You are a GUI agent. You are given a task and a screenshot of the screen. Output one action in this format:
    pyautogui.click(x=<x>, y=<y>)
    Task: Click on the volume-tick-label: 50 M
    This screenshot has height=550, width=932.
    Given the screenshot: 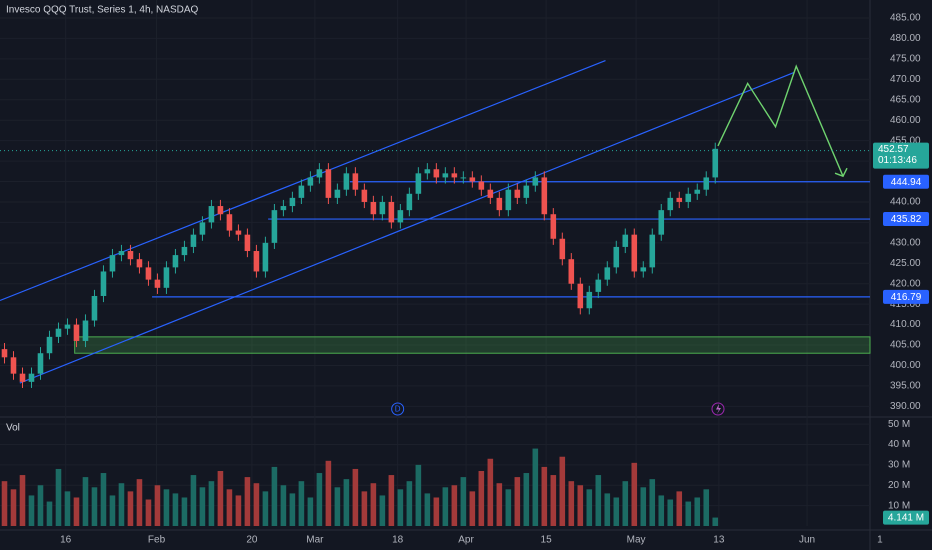 What is the action you would take?
    pyautogui.click(x=899, y=424)
    